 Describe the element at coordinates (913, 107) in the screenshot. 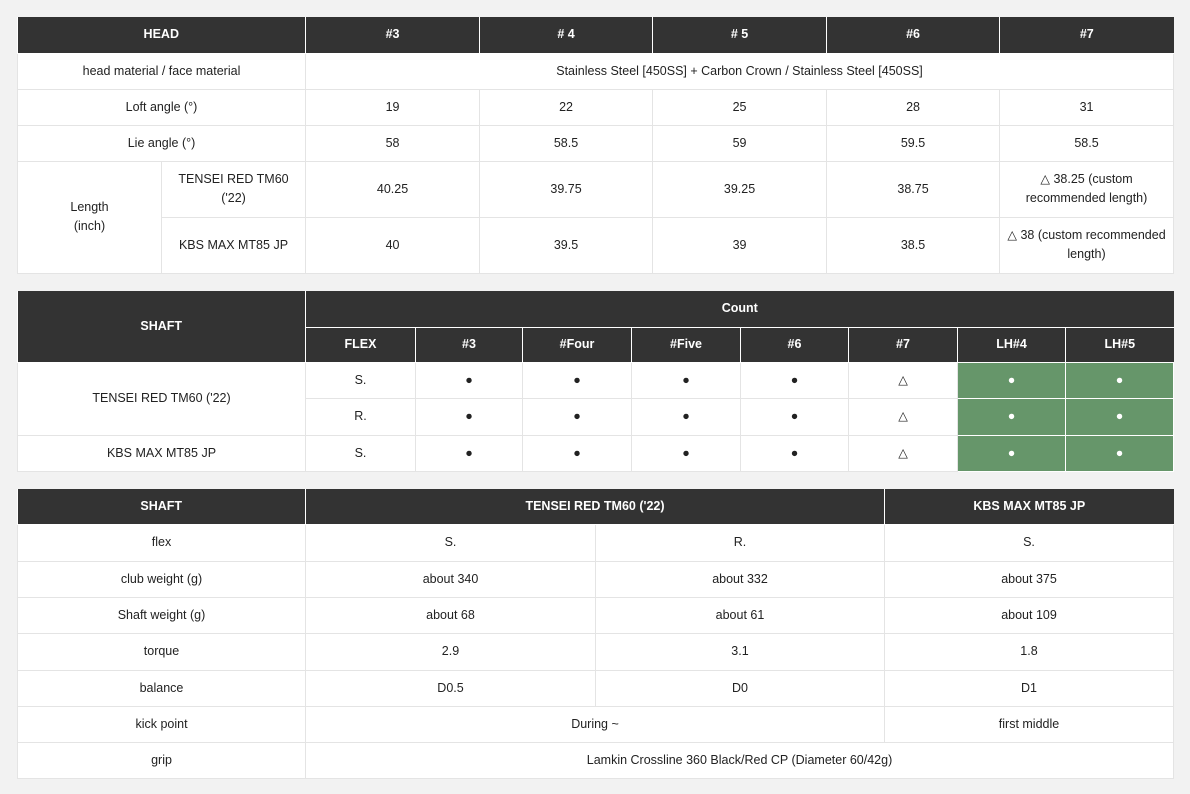

I see `cell: 28` at that location.